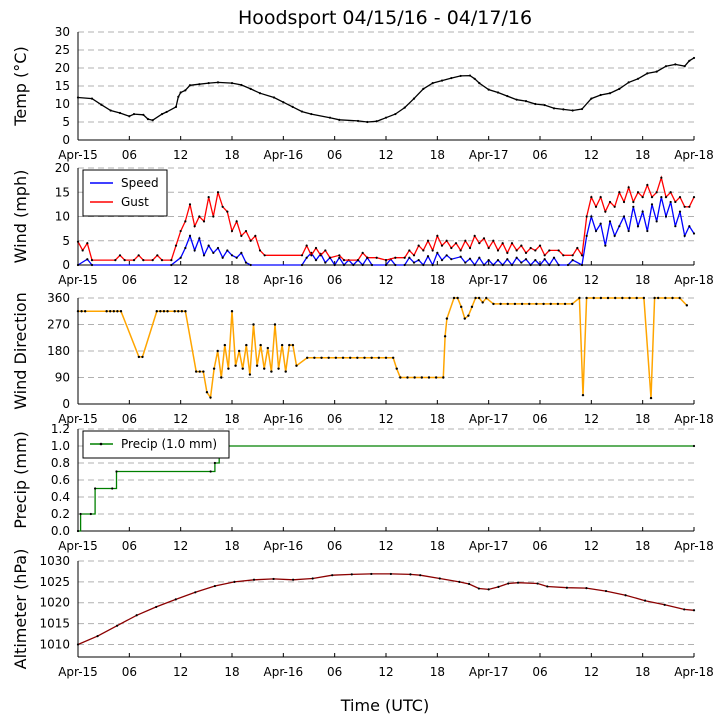 The width and height of the screenshot is (725, 725). I want to click on y-tick-label: 270, so click(58, 325).